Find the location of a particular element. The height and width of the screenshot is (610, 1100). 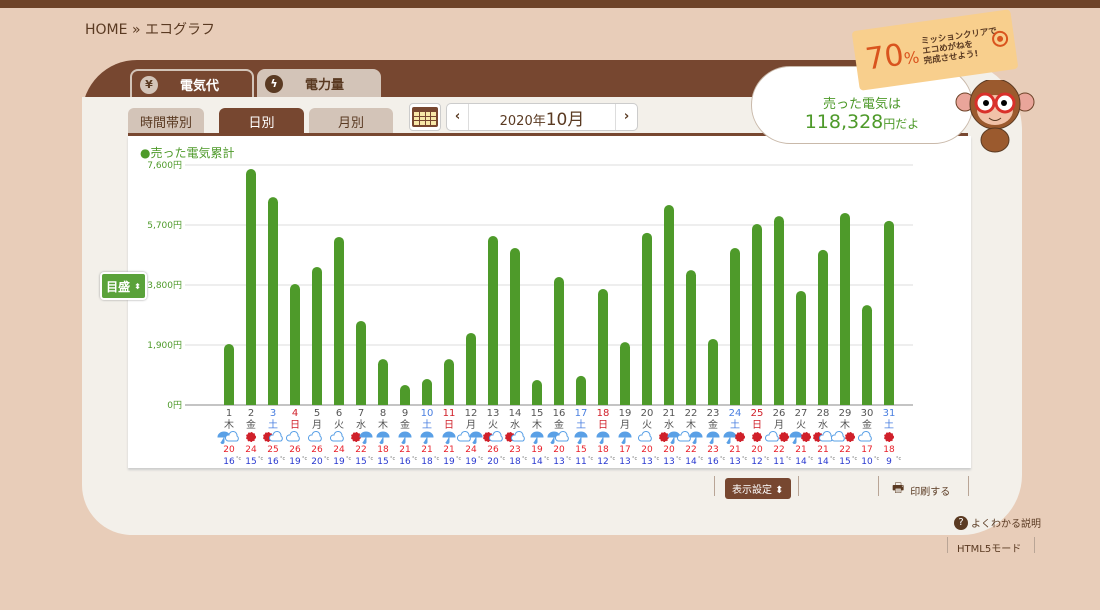

calendar-icon is located at coordinates (425, 117).